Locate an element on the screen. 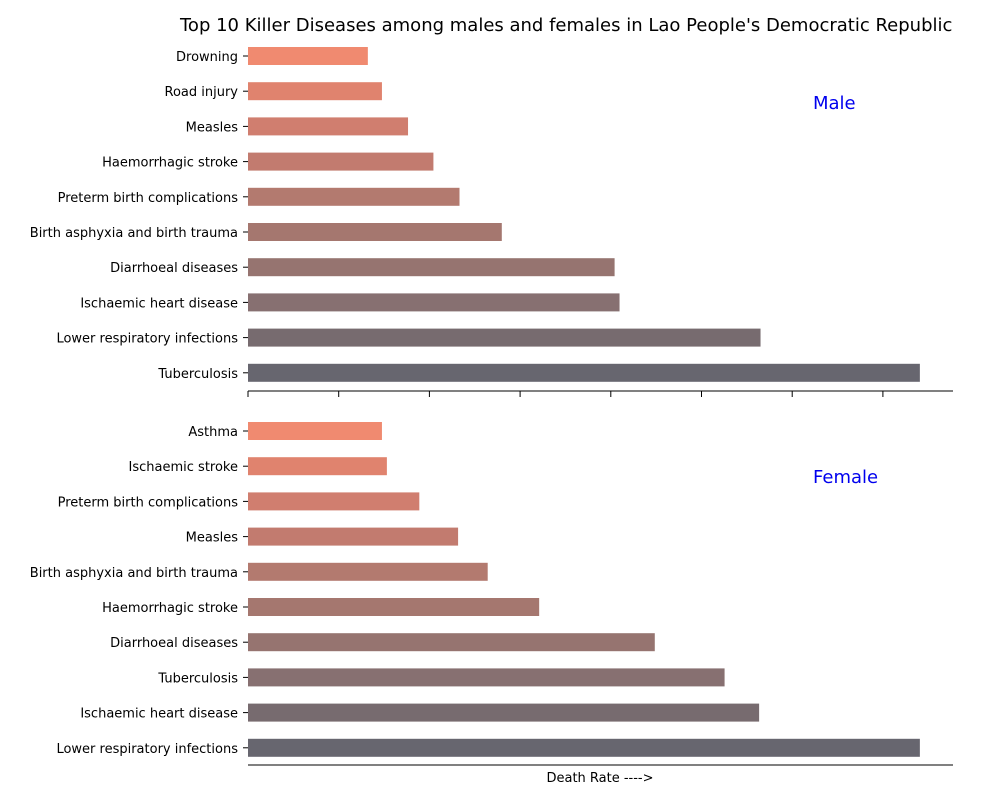 The image size is (1000, 800). y-tick-label: Drowning is located at coordinates (207, 57).